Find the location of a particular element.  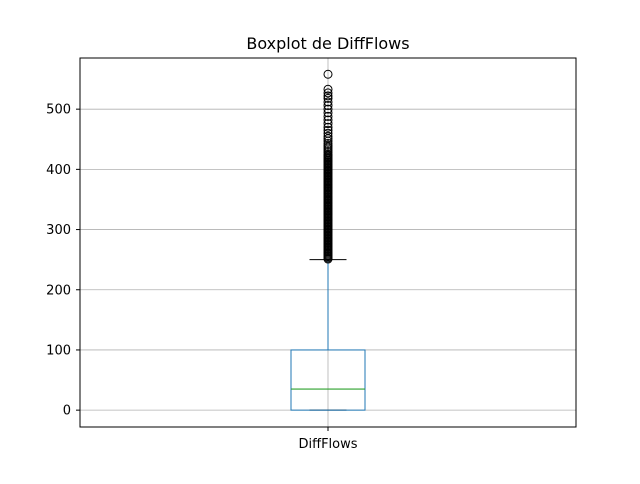

chart-title: Boxplot de DiffFlows is located at coordinates (327, 43).